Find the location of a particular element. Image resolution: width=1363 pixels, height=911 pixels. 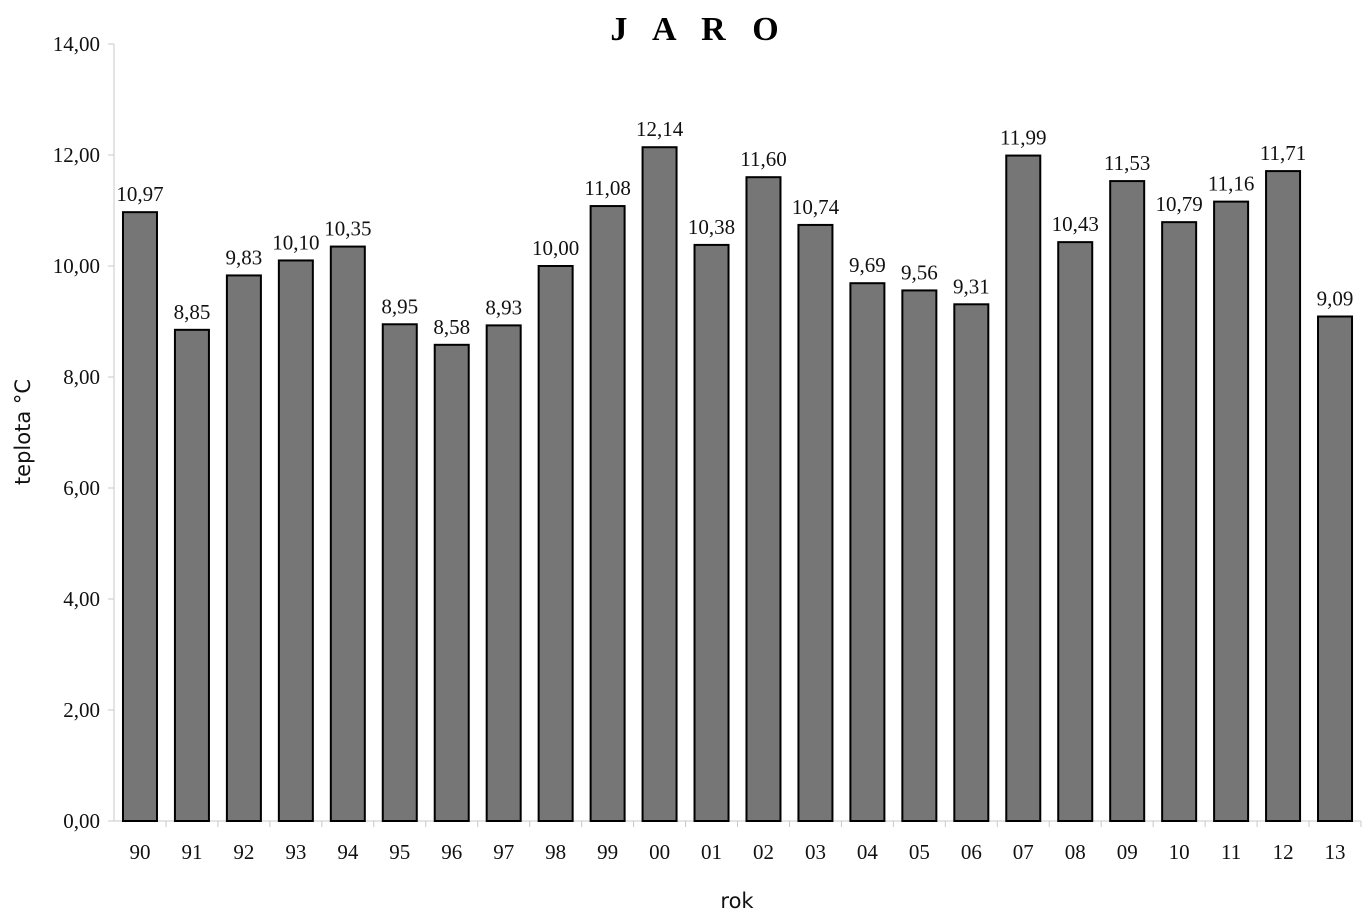

data-label: 10,97 is located at coordinates (139, 194).